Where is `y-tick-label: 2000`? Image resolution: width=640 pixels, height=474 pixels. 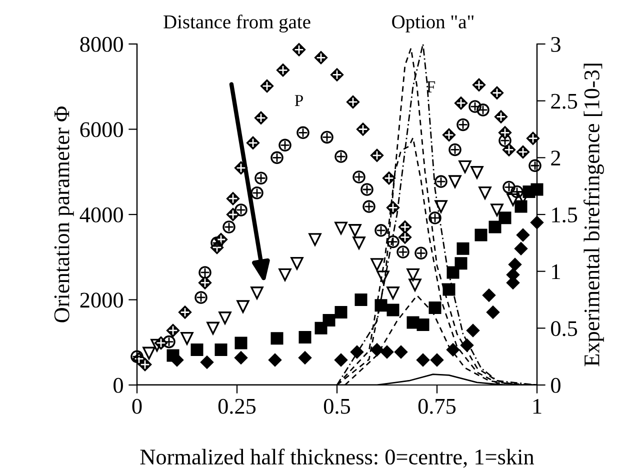 y-tick-label: 2000 is located at coordinates (101, 300).